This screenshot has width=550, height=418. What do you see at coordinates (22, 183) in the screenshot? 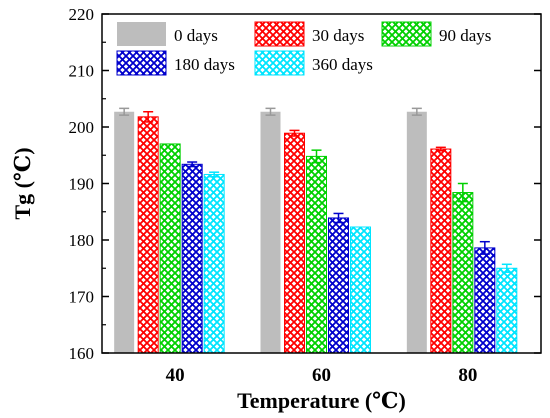
I see `y-axis-label: Tg (℃)` at bounding box center [22, 183].